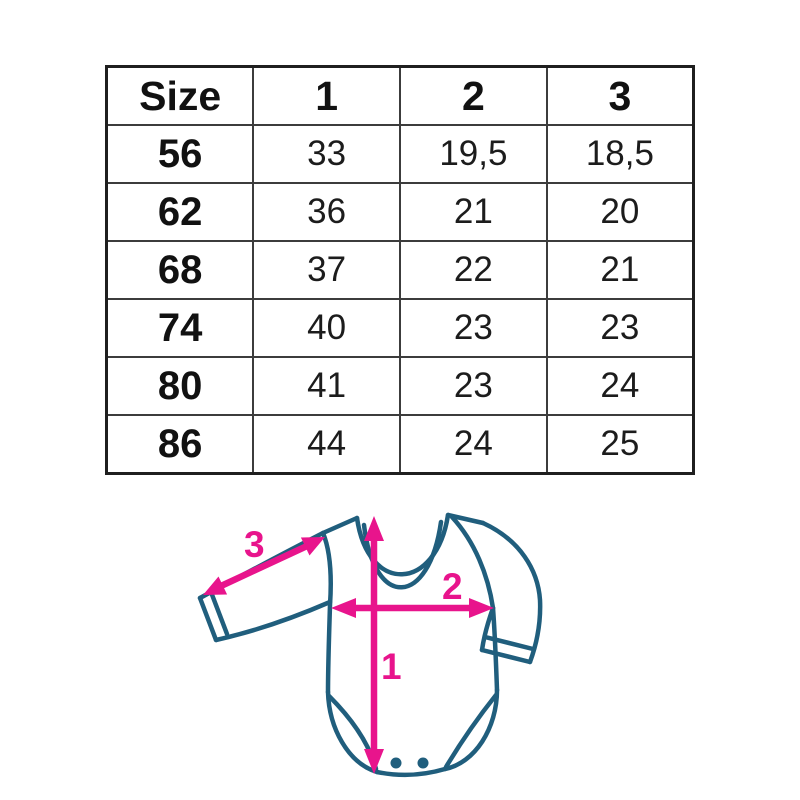 This screenshot has height=800, width=800. What do you see at coordinates (180, 444) in the screenshot?
I see `size-value: 86` at bounding box center [180, 444].